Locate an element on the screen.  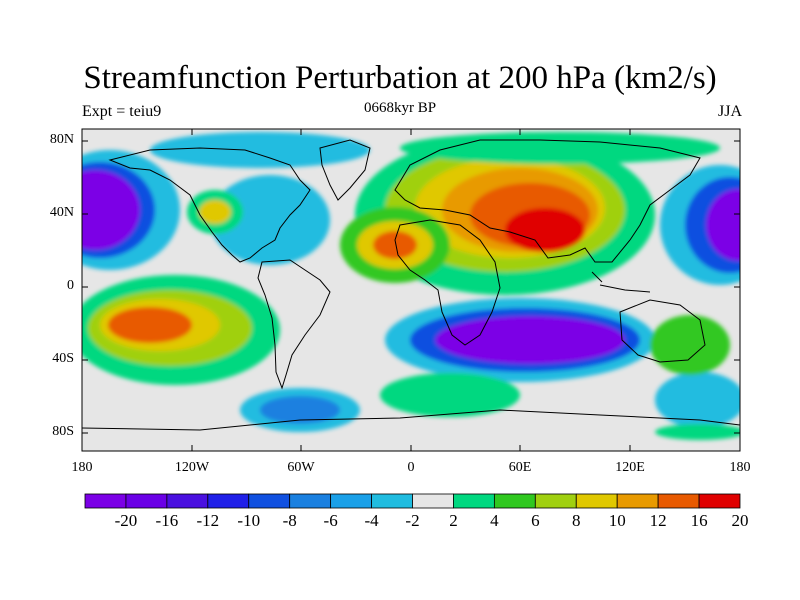
colorbar-label: 2 is located at coordinates (453, 520).